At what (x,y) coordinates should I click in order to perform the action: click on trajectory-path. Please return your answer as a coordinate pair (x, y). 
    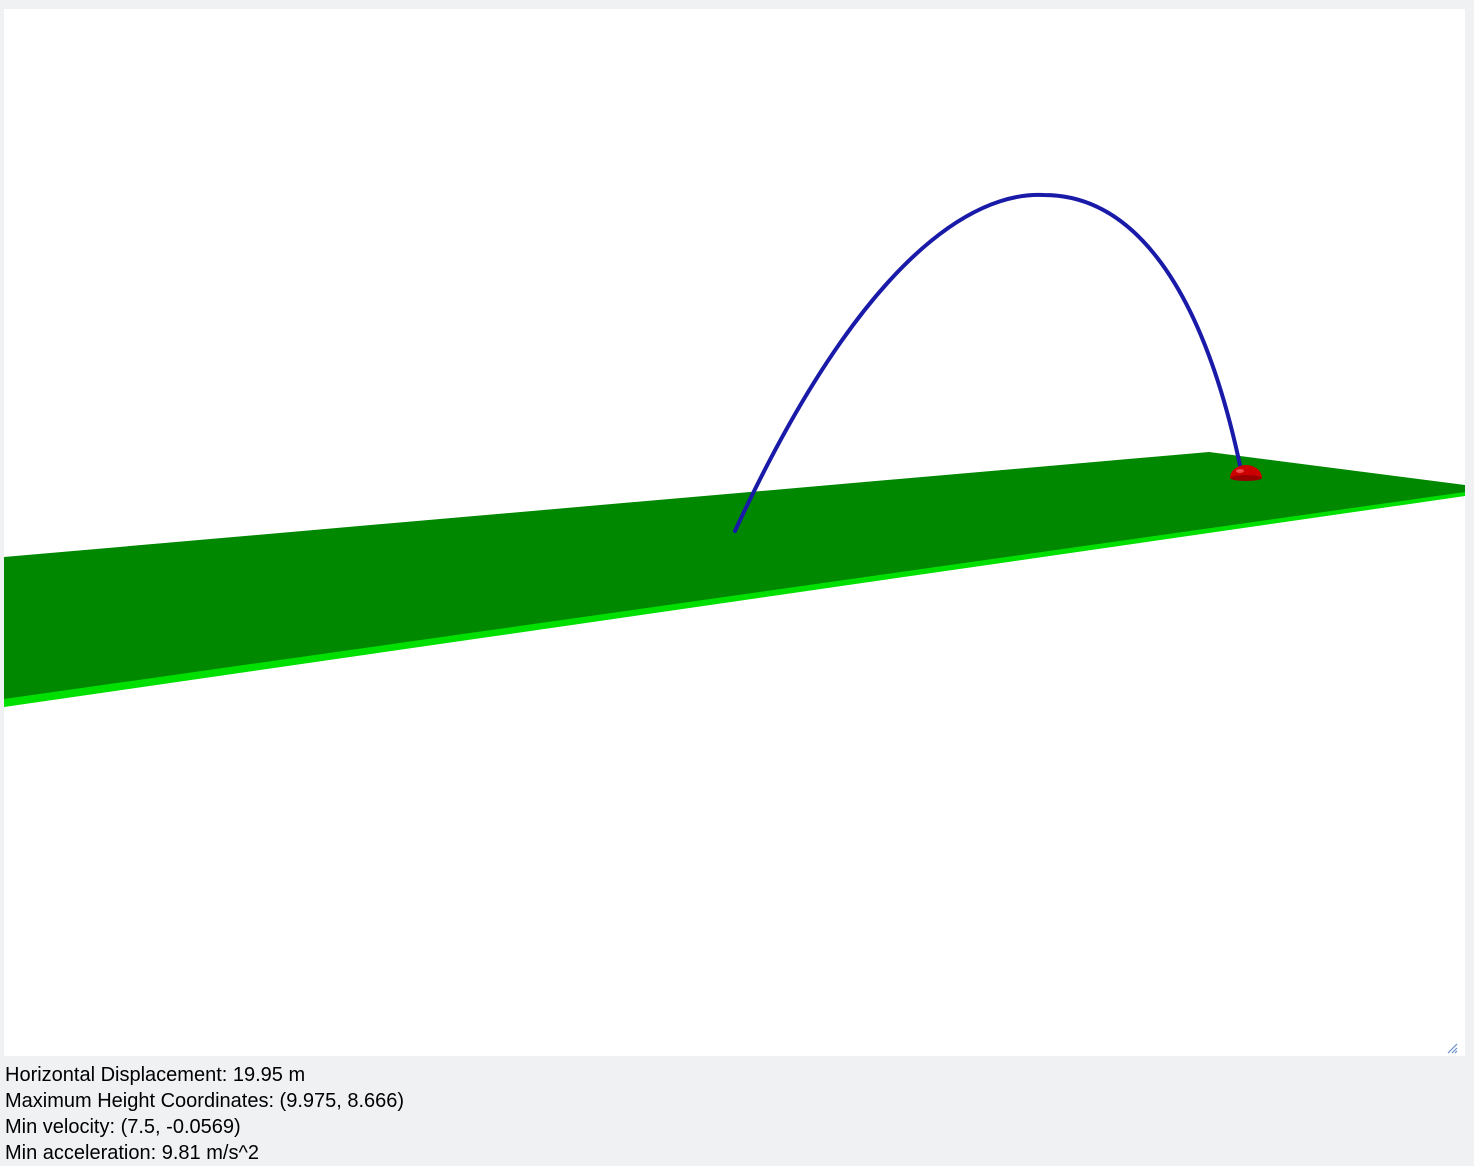
    Looking at the image, I should click on (988, 362).